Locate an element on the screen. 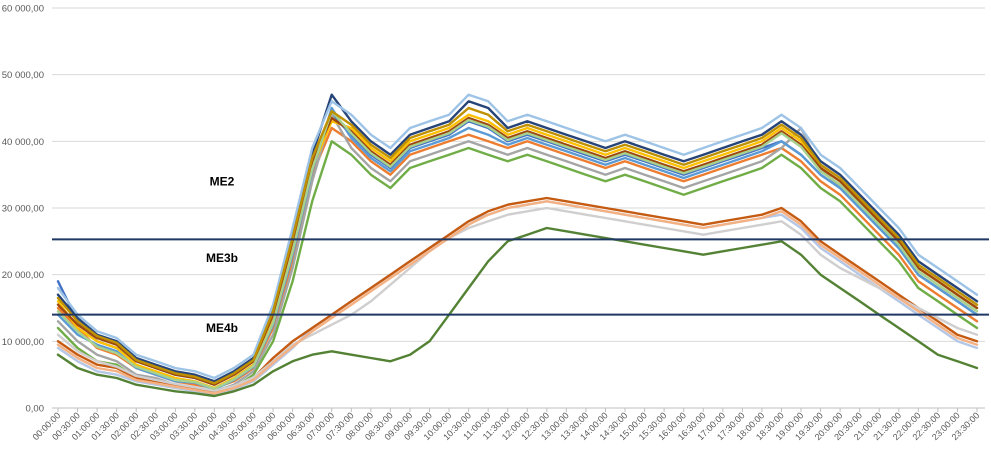  annotations: ME2 ME3b ME4b is located at coordinates (222, 254).